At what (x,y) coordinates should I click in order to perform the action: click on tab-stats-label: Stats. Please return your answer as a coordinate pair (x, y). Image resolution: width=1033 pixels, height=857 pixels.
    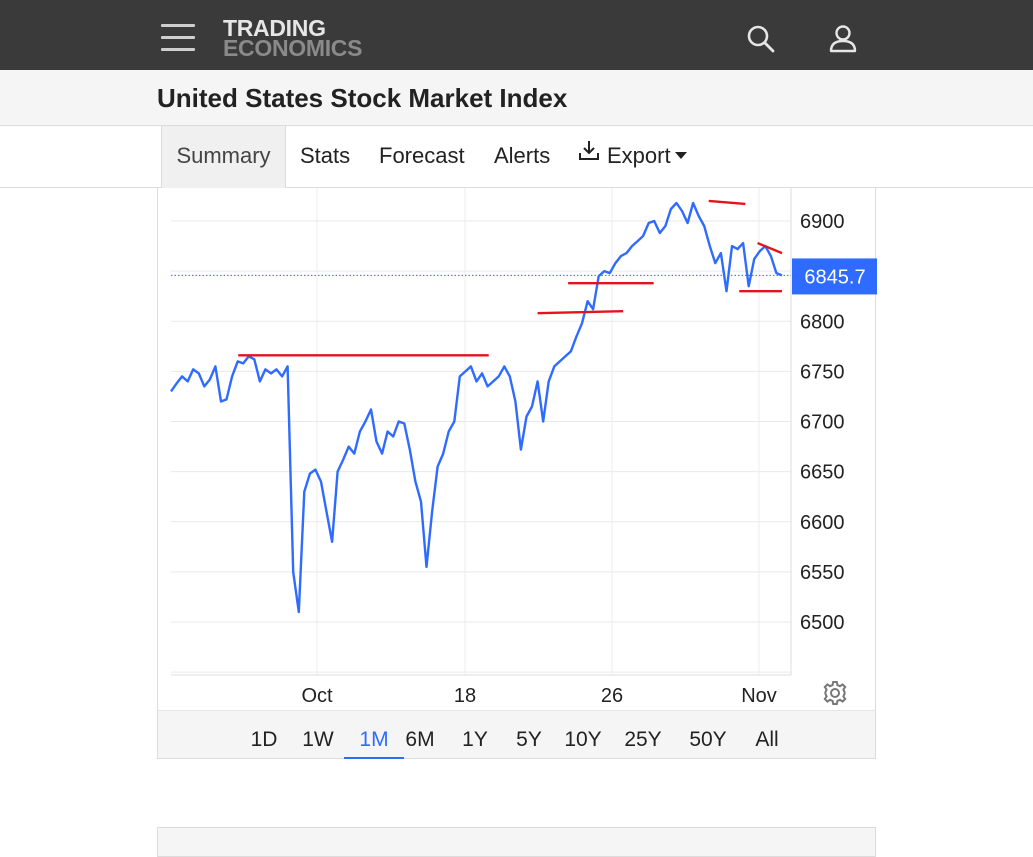
    Looking at the image, I should click on (325, 155).